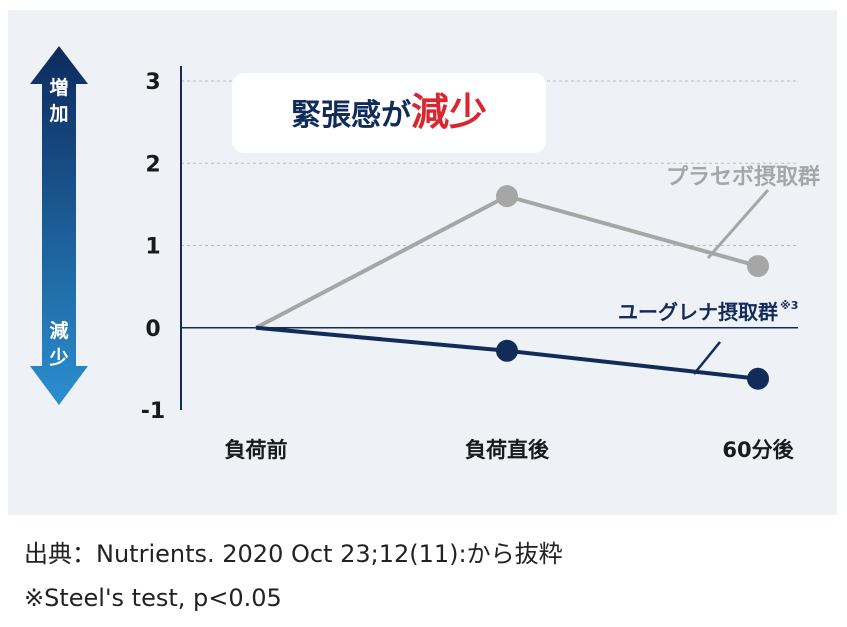  Describe the element at coordinates (152, 329) in the screenshot. I see `y-tick-label: 0` at that location.